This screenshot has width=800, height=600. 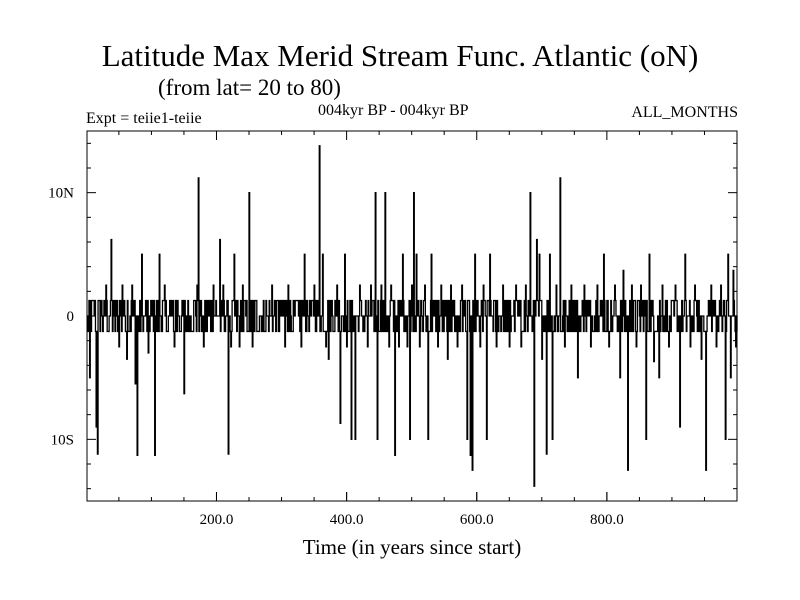 I want to click on x-tick-label: 400.0, so click(x=347, y=520).